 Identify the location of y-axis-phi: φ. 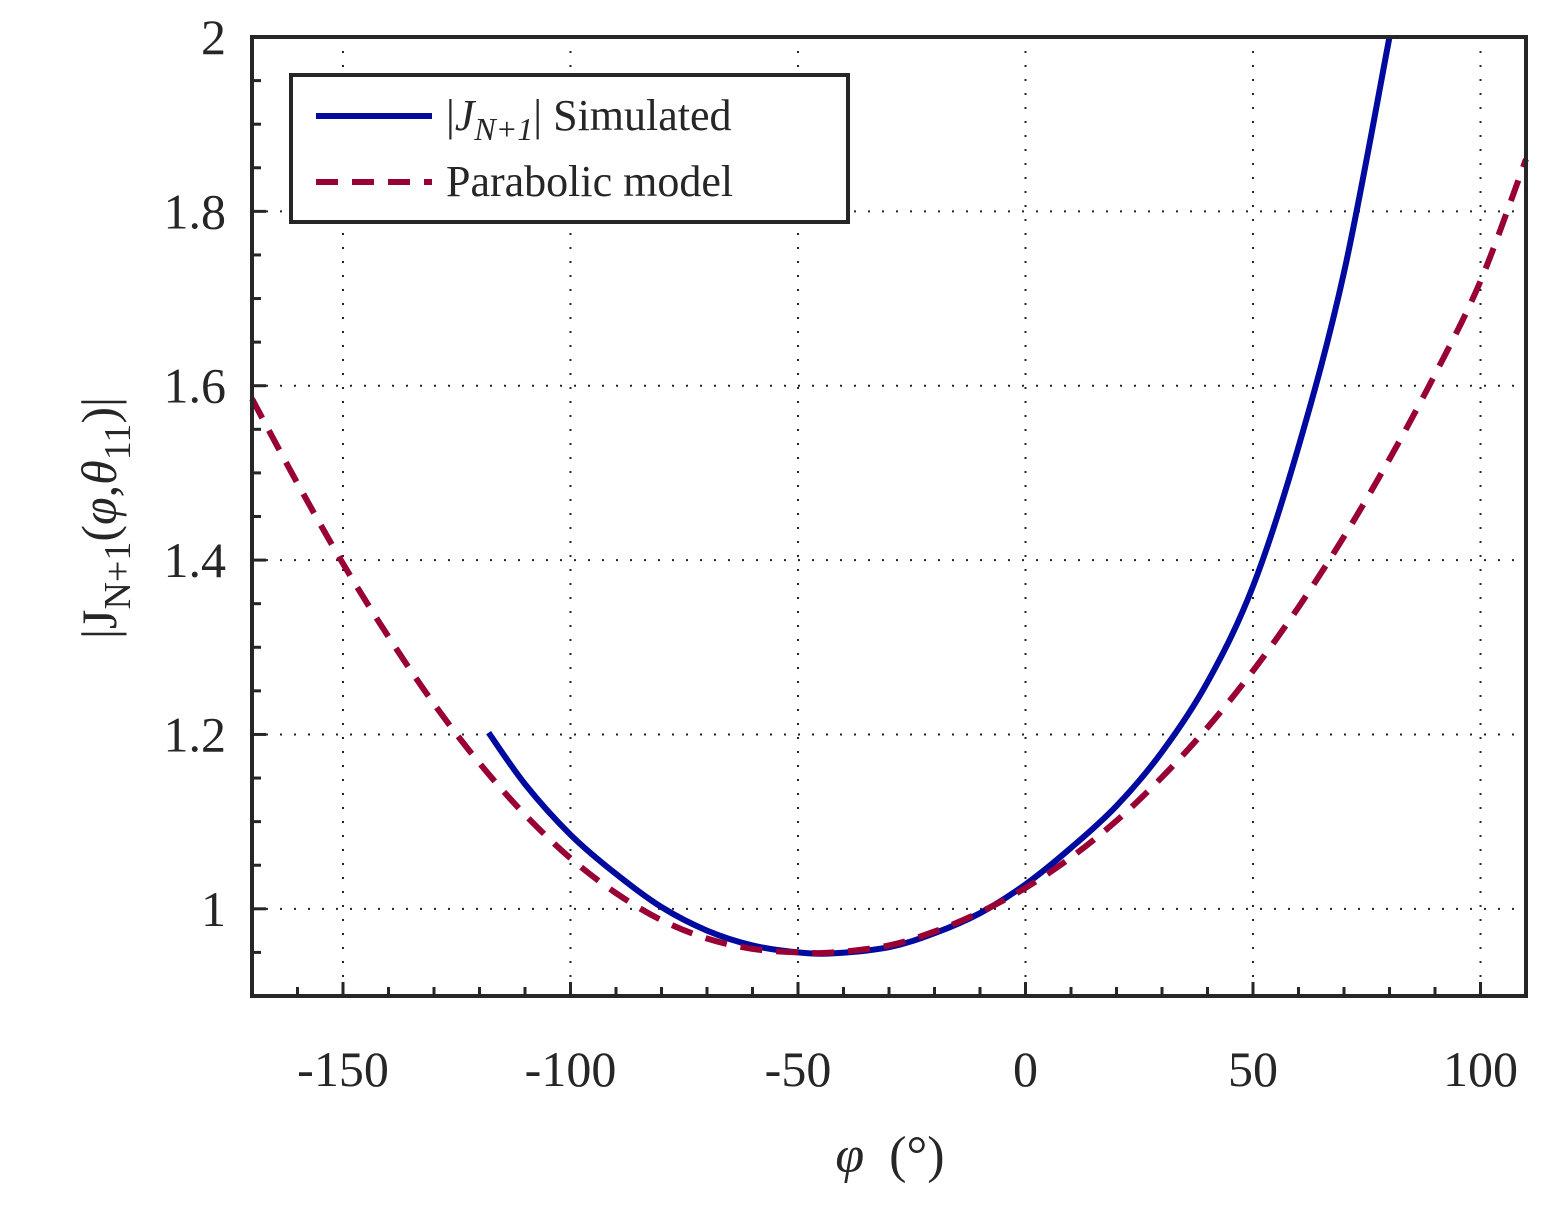
(99, 511).